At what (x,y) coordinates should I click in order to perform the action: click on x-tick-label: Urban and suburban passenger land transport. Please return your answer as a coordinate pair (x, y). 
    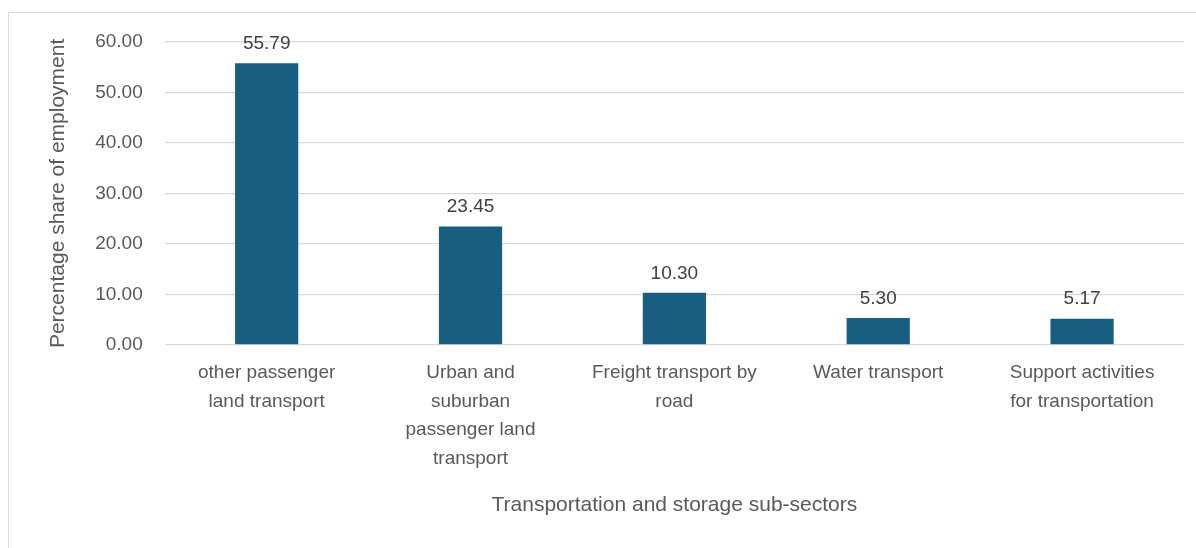
    Looking at the image, I should click on (470, 414).